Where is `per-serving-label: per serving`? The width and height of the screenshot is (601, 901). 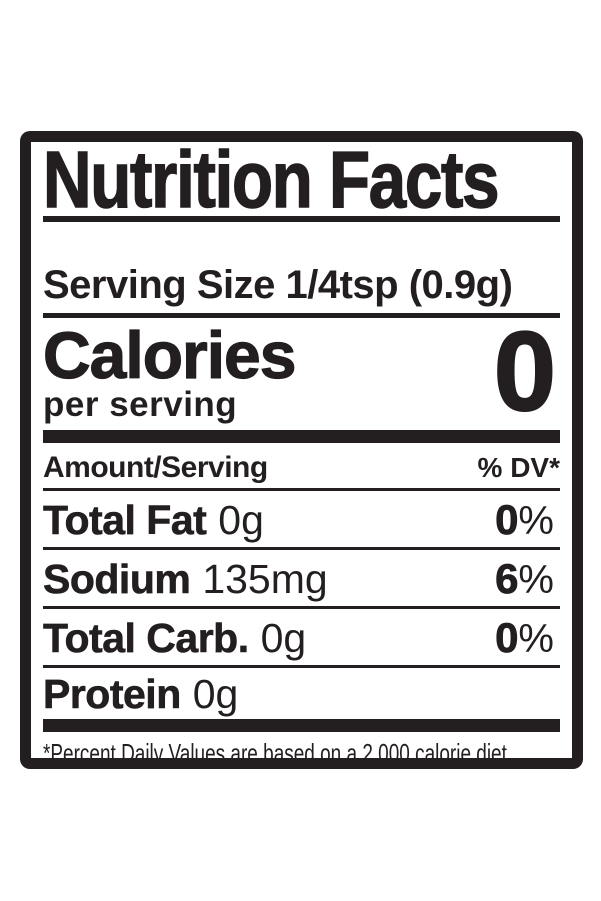
per-serving-label: per serving is located at coordinates (140, 404).